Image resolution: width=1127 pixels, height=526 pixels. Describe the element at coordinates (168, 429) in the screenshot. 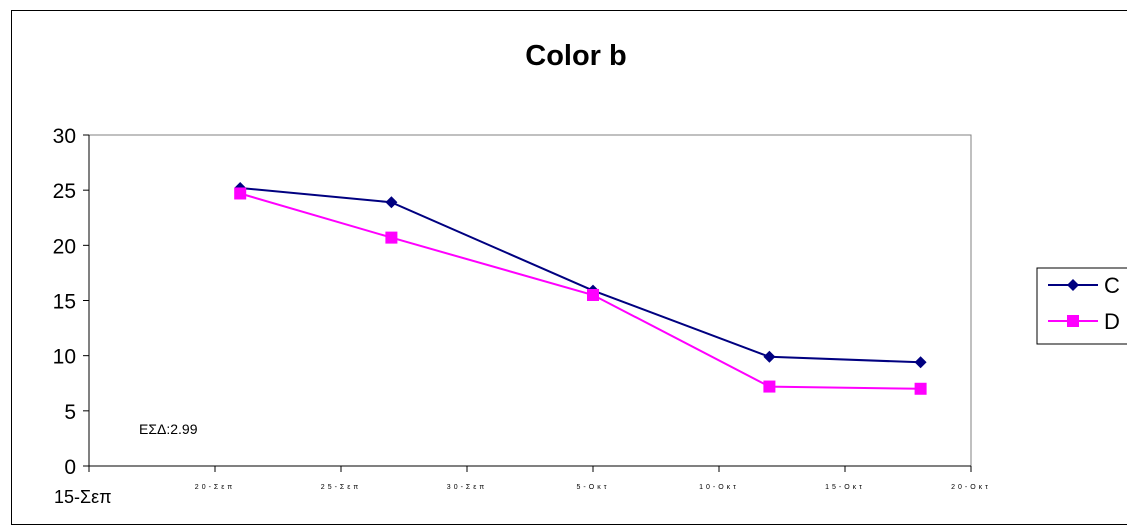

I see `annotation-text: ΕΣΔ:2.99` at that location.